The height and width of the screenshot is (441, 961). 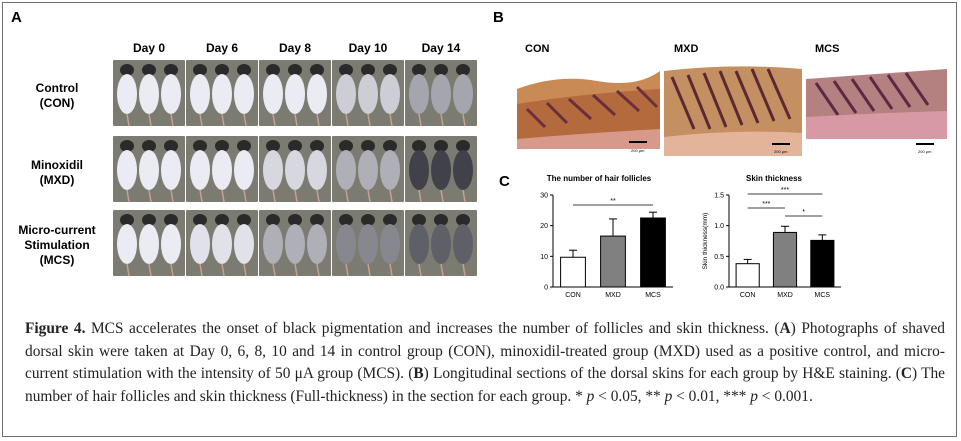 What do you see at coordinates (544, 257) in the screenshot?
I see `y-tick-label: 10` at bounding box center [544, 257].